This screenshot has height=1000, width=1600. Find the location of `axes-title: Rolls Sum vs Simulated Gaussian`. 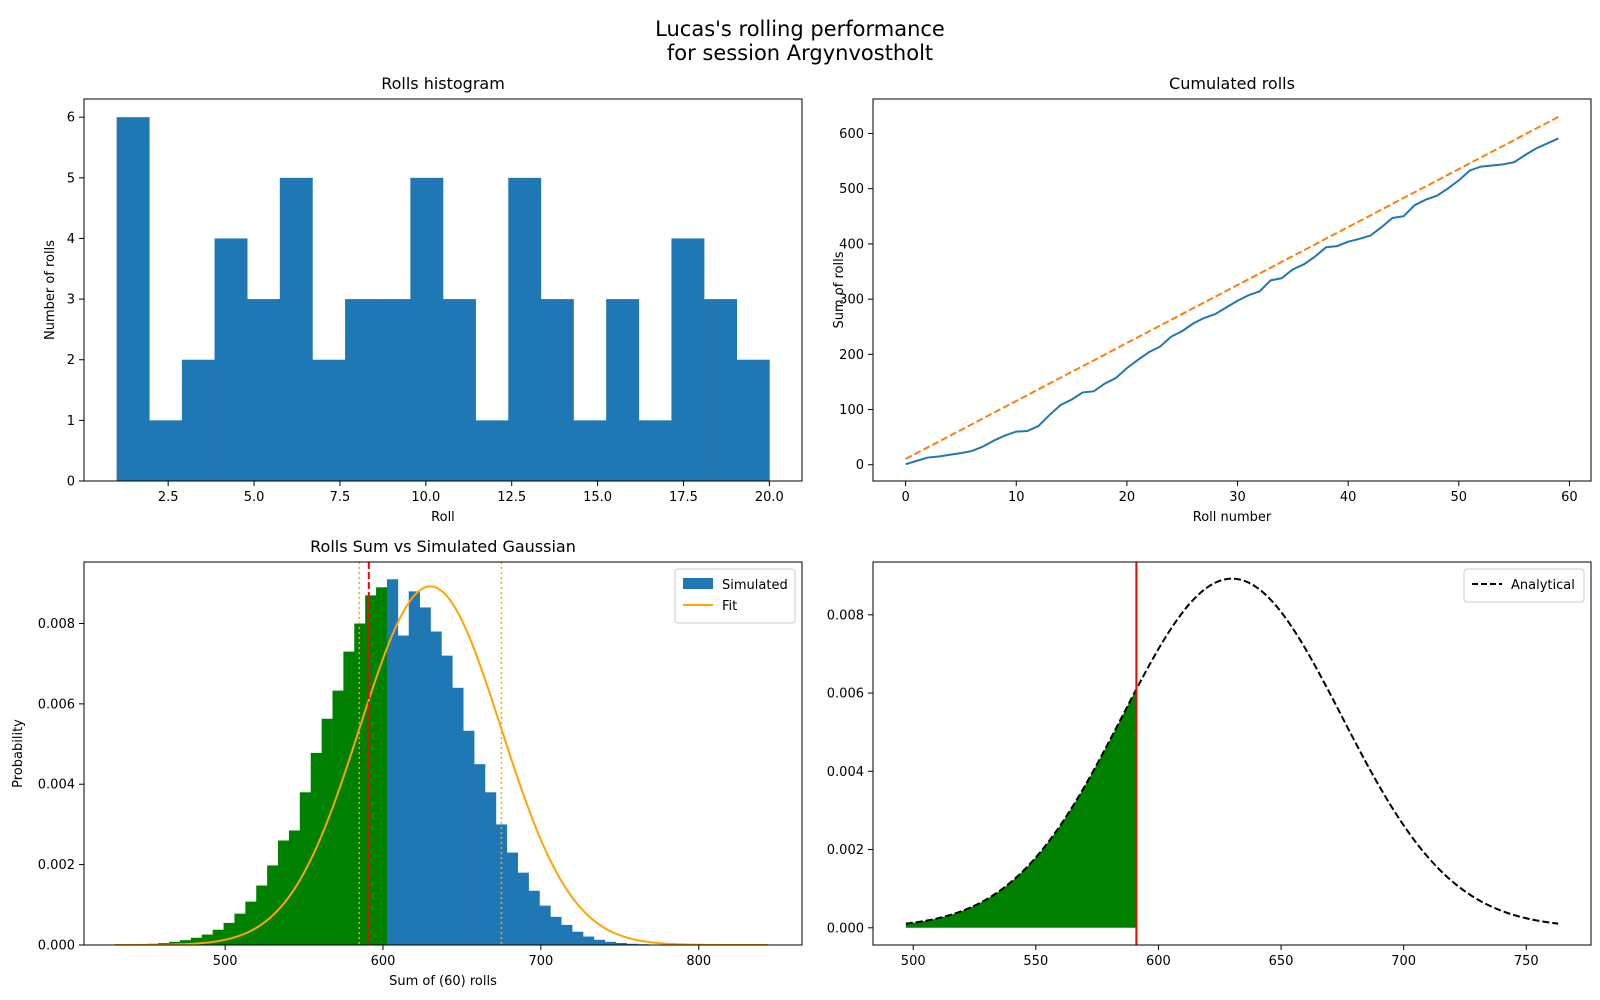

axes-title: Rolls Sum vs Simulated Gaussian is located at coordinates (443, 546).